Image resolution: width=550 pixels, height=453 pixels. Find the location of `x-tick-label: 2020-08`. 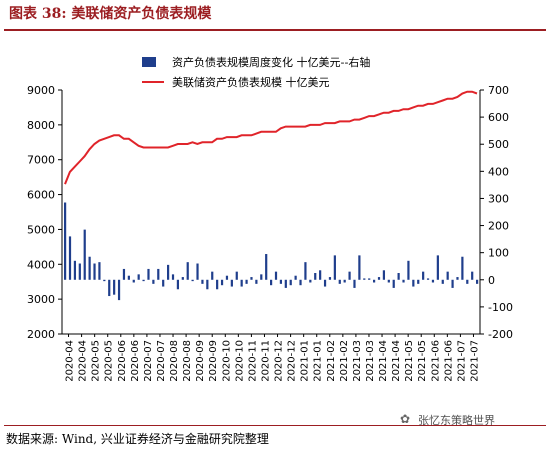

x-tick-label: 2020-08 is located at coordinates (187, 361).